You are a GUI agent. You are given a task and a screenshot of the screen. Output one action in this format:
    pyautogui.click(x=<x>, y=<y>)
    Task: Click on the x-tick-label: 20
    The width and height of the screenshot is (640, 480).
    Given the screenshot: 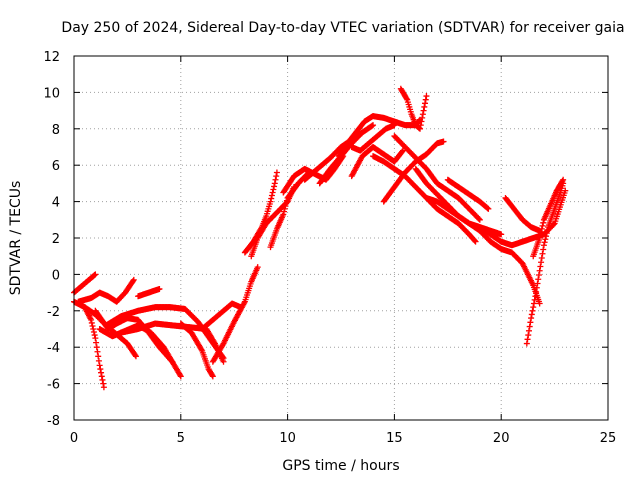 What is the action you would take?
    pyautogui.click(x=501, y=438)
    